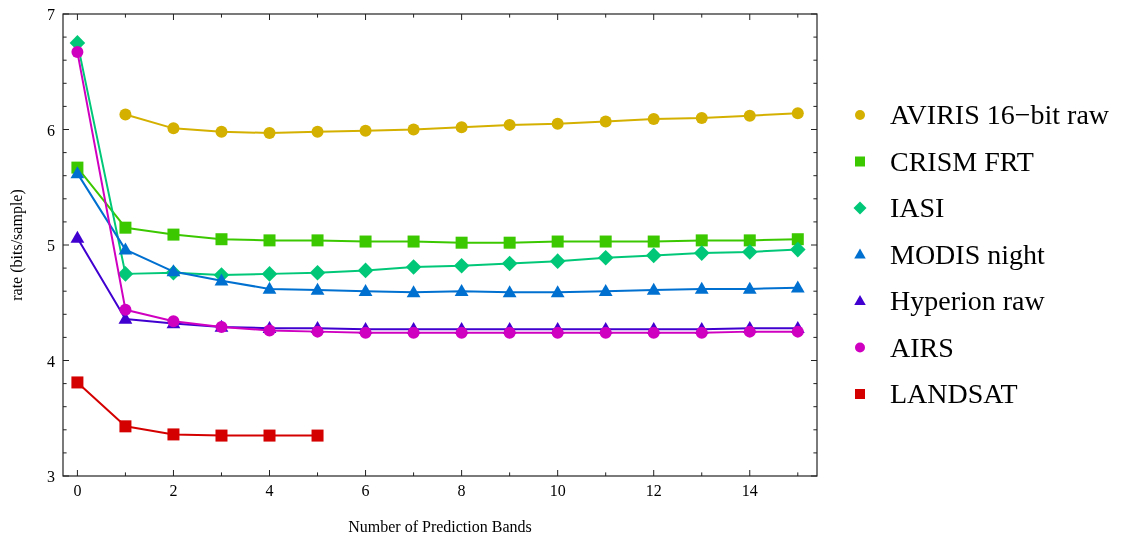  Describe the element at coordinates (557, 490) in the screenshot. I see `x-tick-label: 10` at that location.